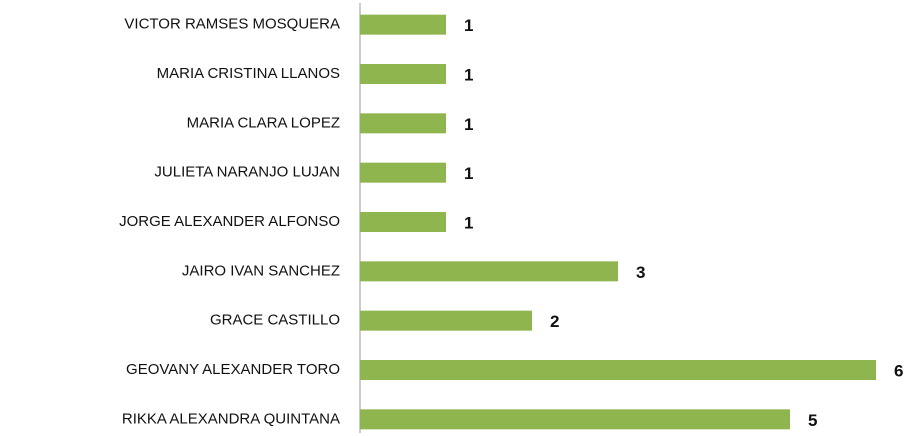  What do you see at coordinates (247, 172) in the screenshot?
I see `category-label: JULIETA NARANJO LUJAN` at bounding box center [247, 172].